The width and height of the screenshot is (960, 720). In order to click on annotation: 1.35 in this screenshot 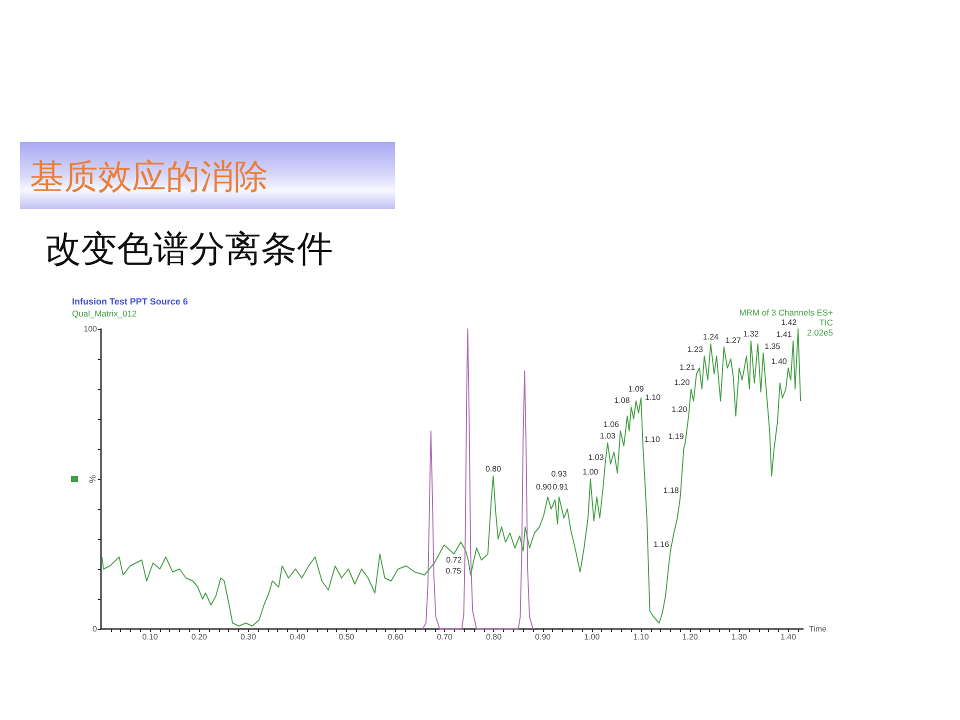, I will do `click(772, 347)`.